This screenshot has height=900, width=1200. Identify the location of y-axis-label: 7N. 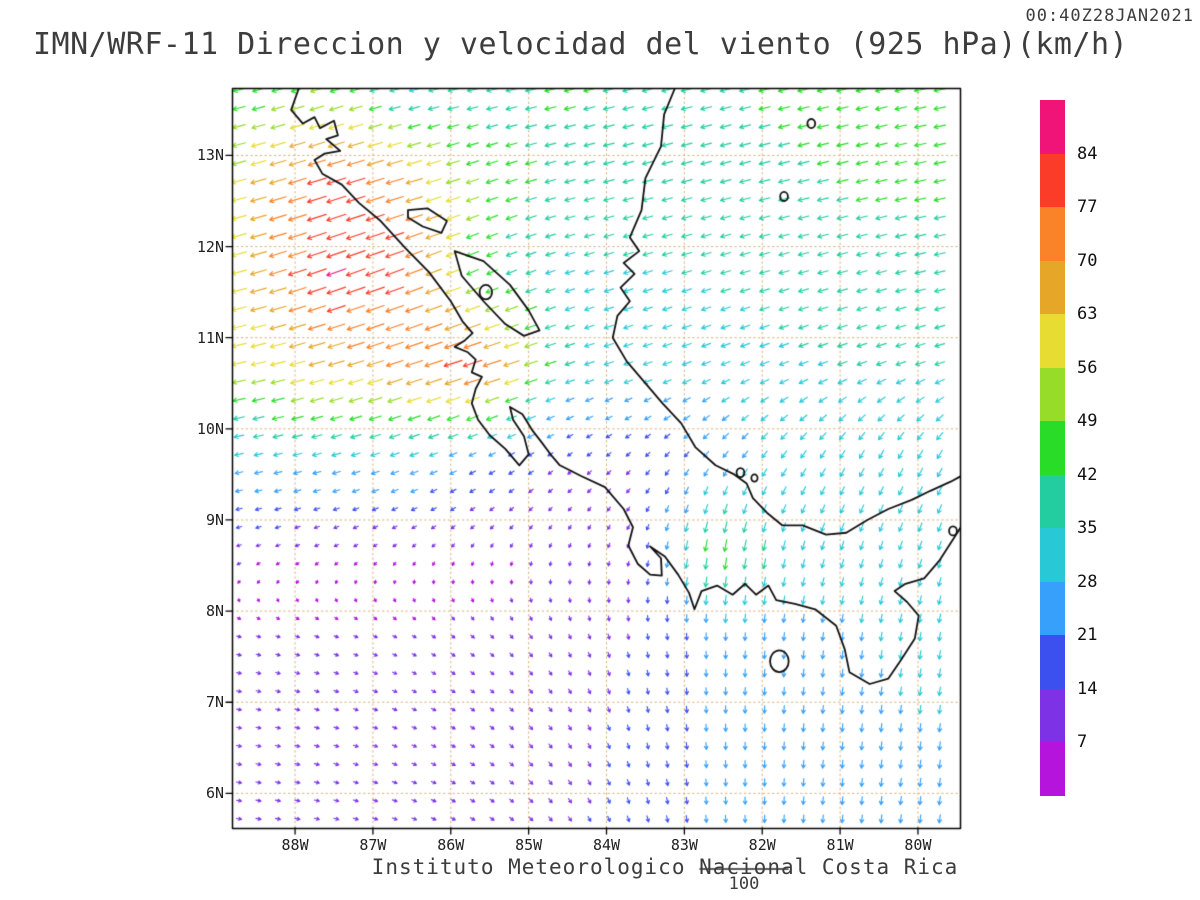
(214, 702).